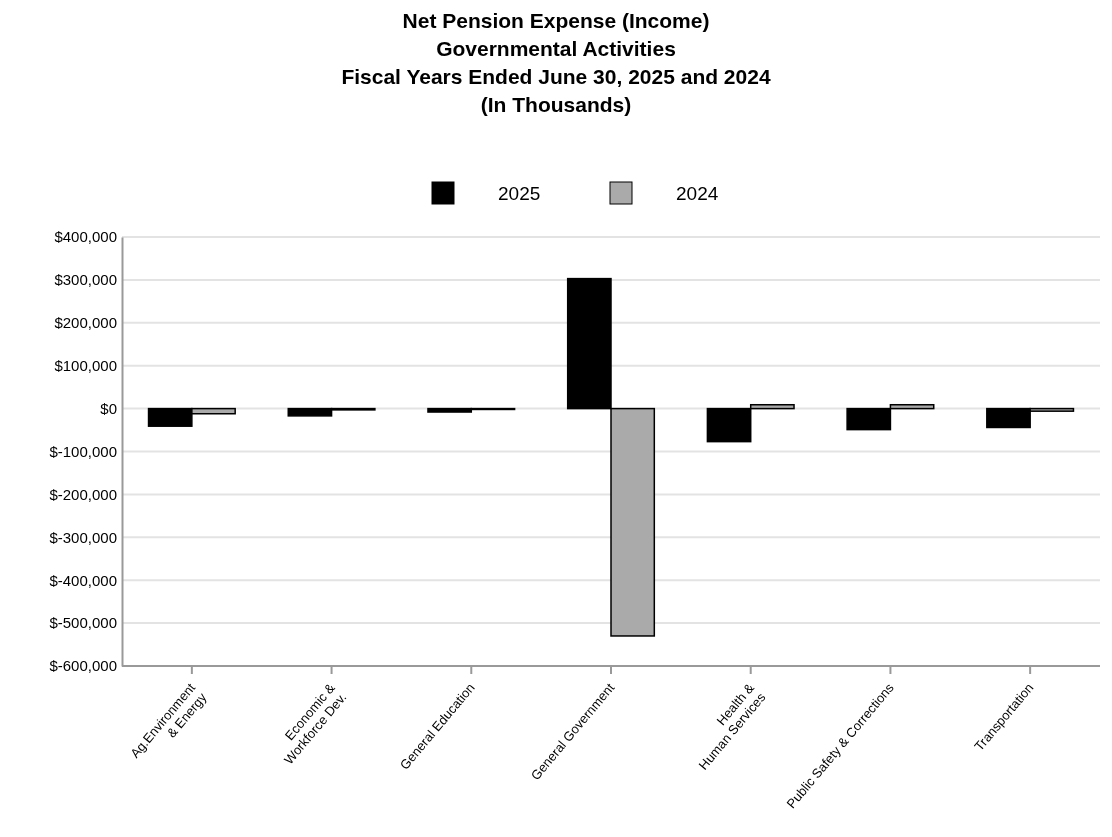  What do you see at coordinates (83, 451) in the screenshot?
I see `y-tick-label: $-100,000` at bounding box center [83, 451].